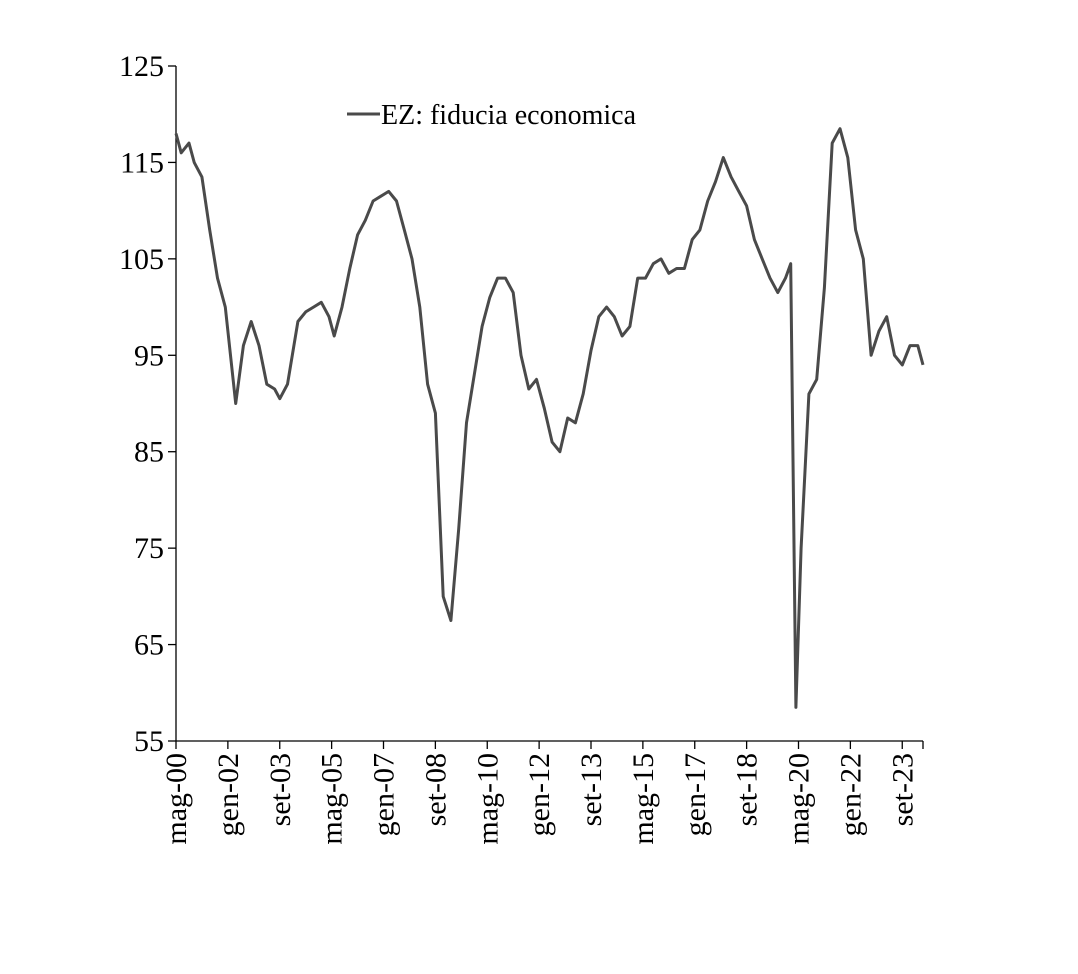  Describe the element at coordinates (149, 548) in the screenshot. I see `y-tick-label: 75` at that location.